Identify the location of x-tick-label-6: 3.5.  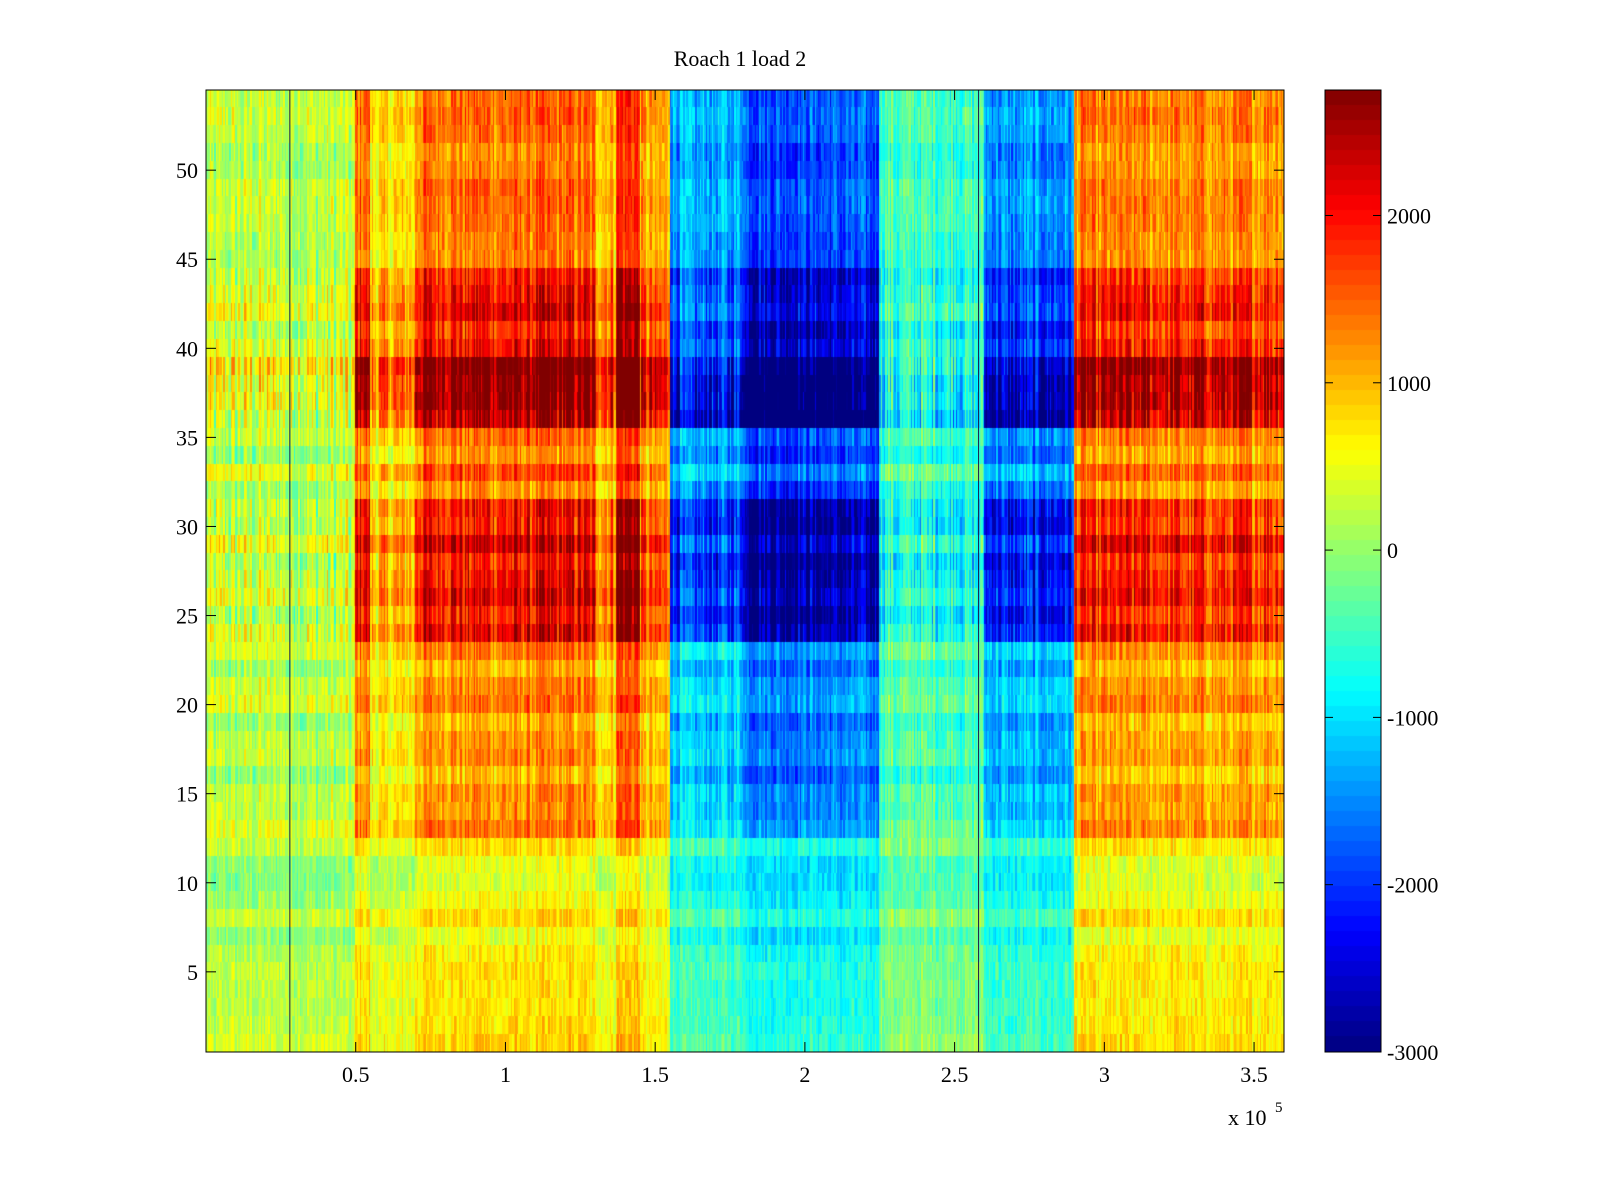
(1254, 1074).